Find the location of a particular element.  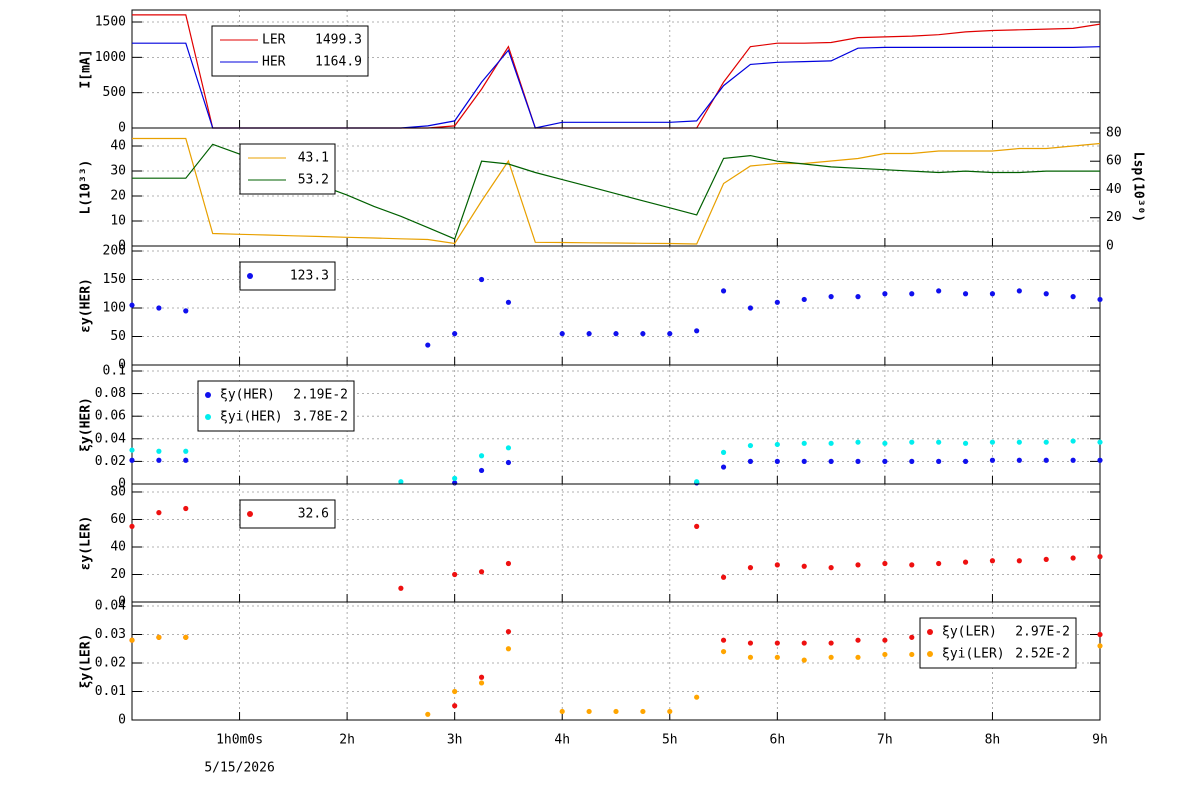

x-tick-label: 7h is located at coordinates (885, 740).